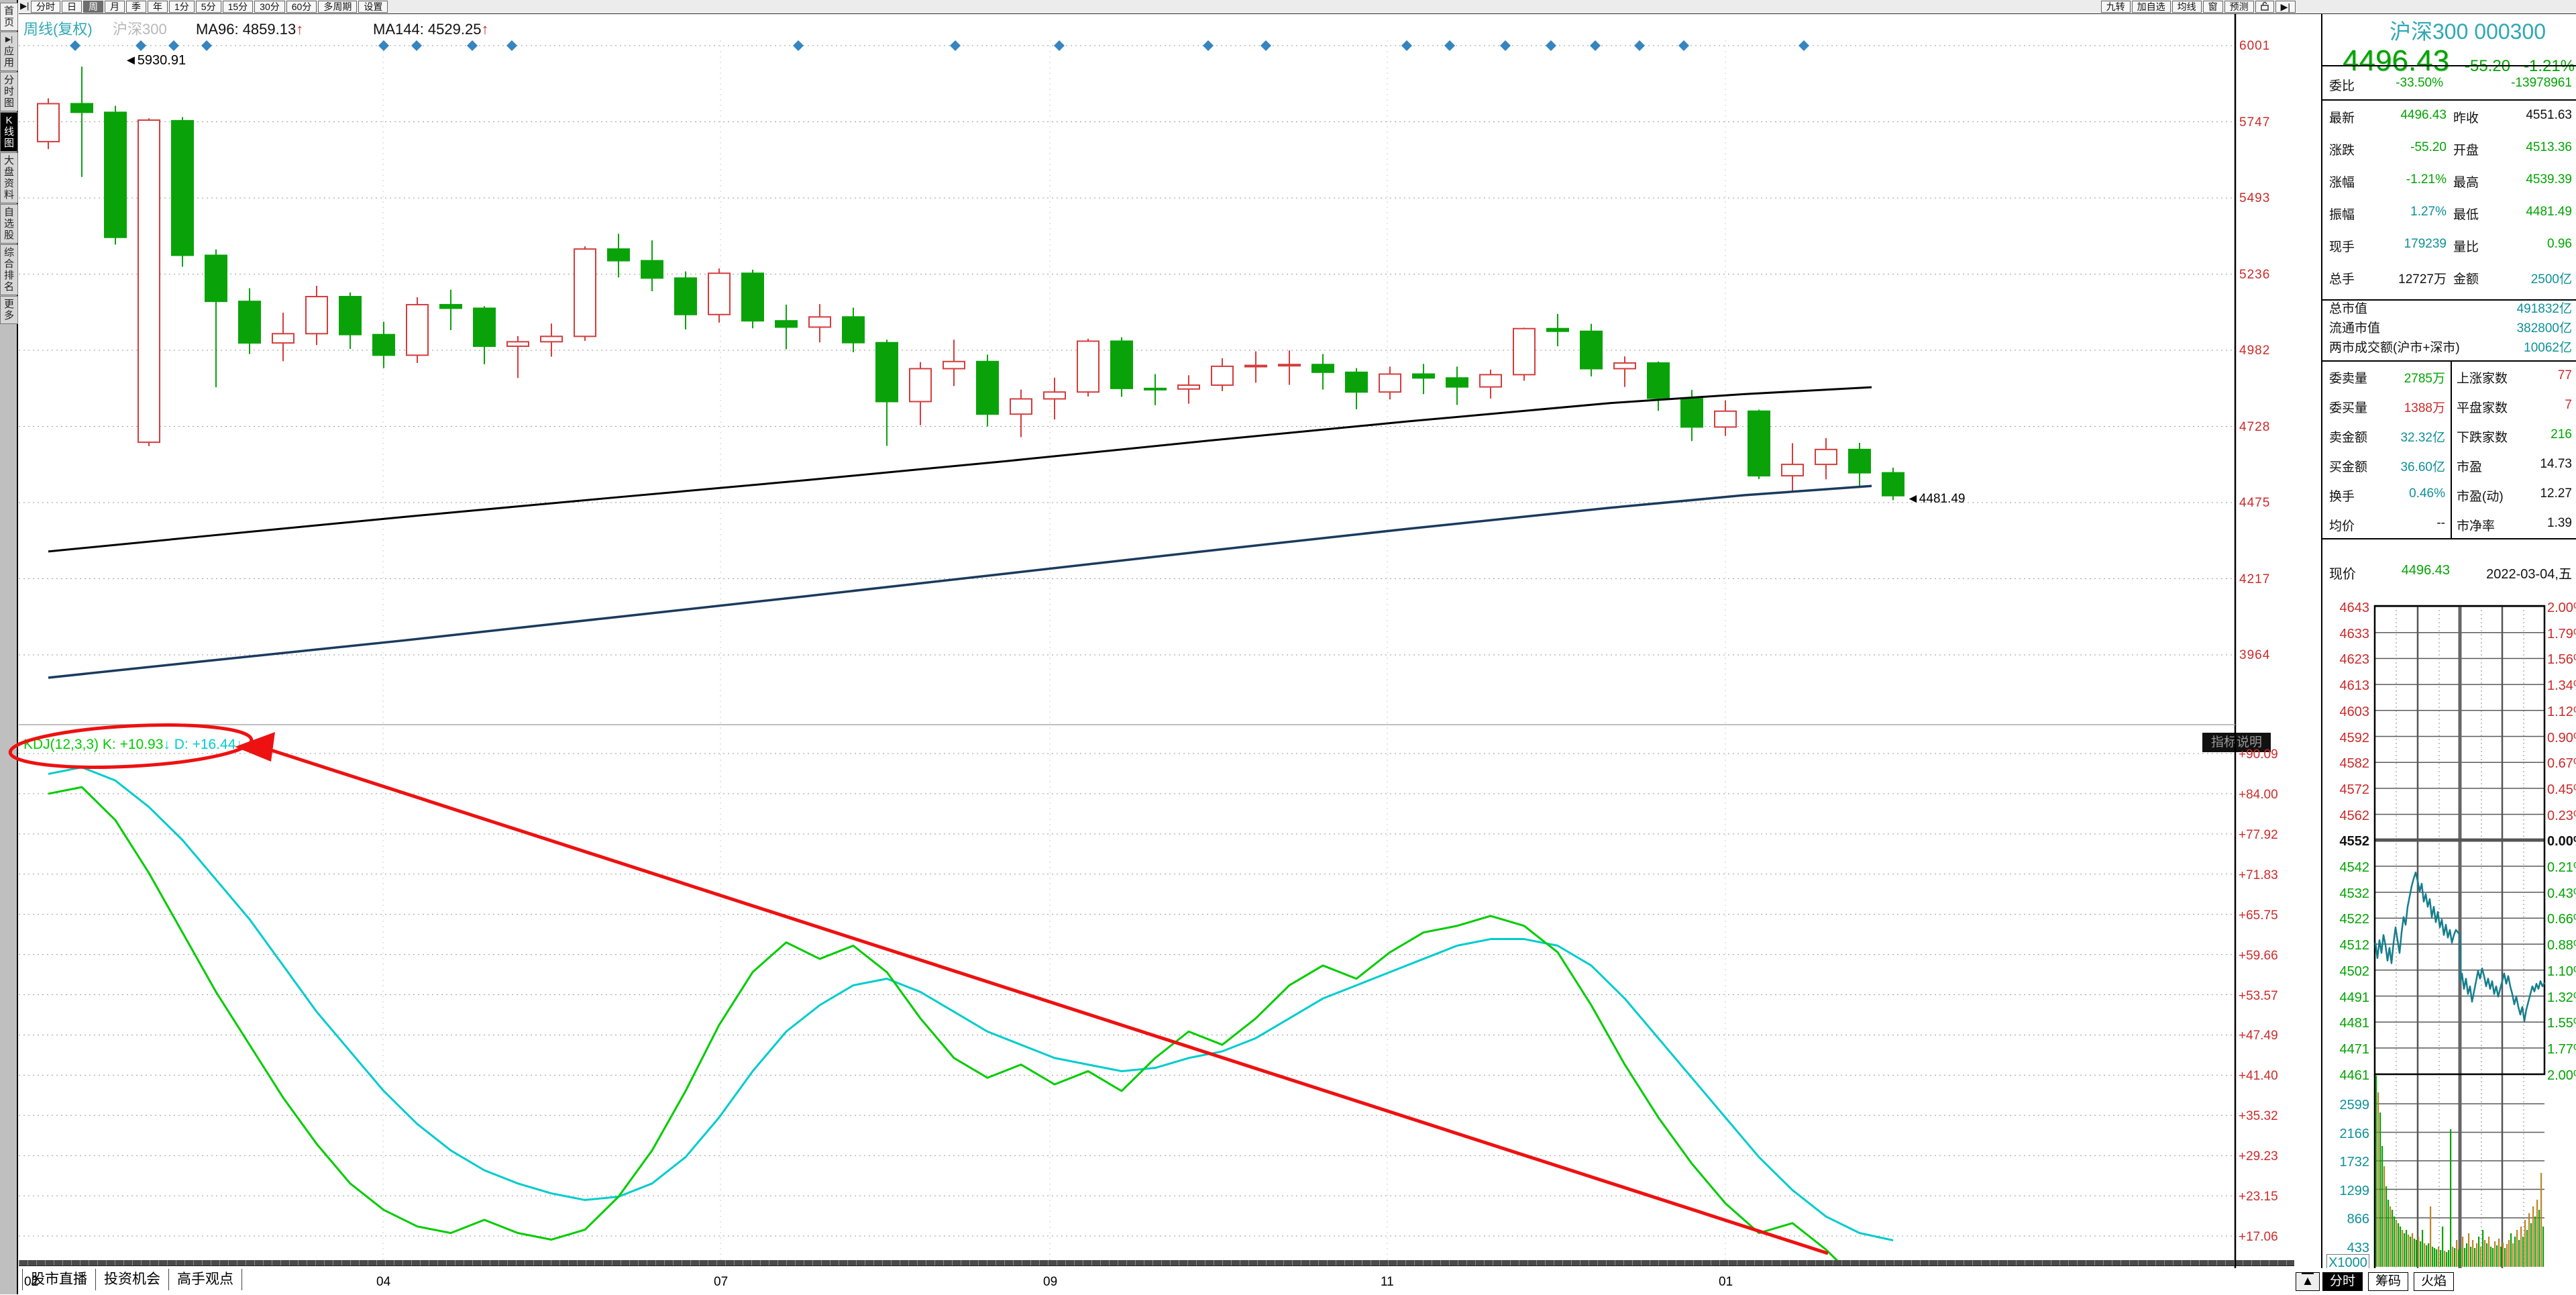 The image size is (2576, 1295). I want to click on sidebar-item-综合排名: 综合排名, so click(9, 269).